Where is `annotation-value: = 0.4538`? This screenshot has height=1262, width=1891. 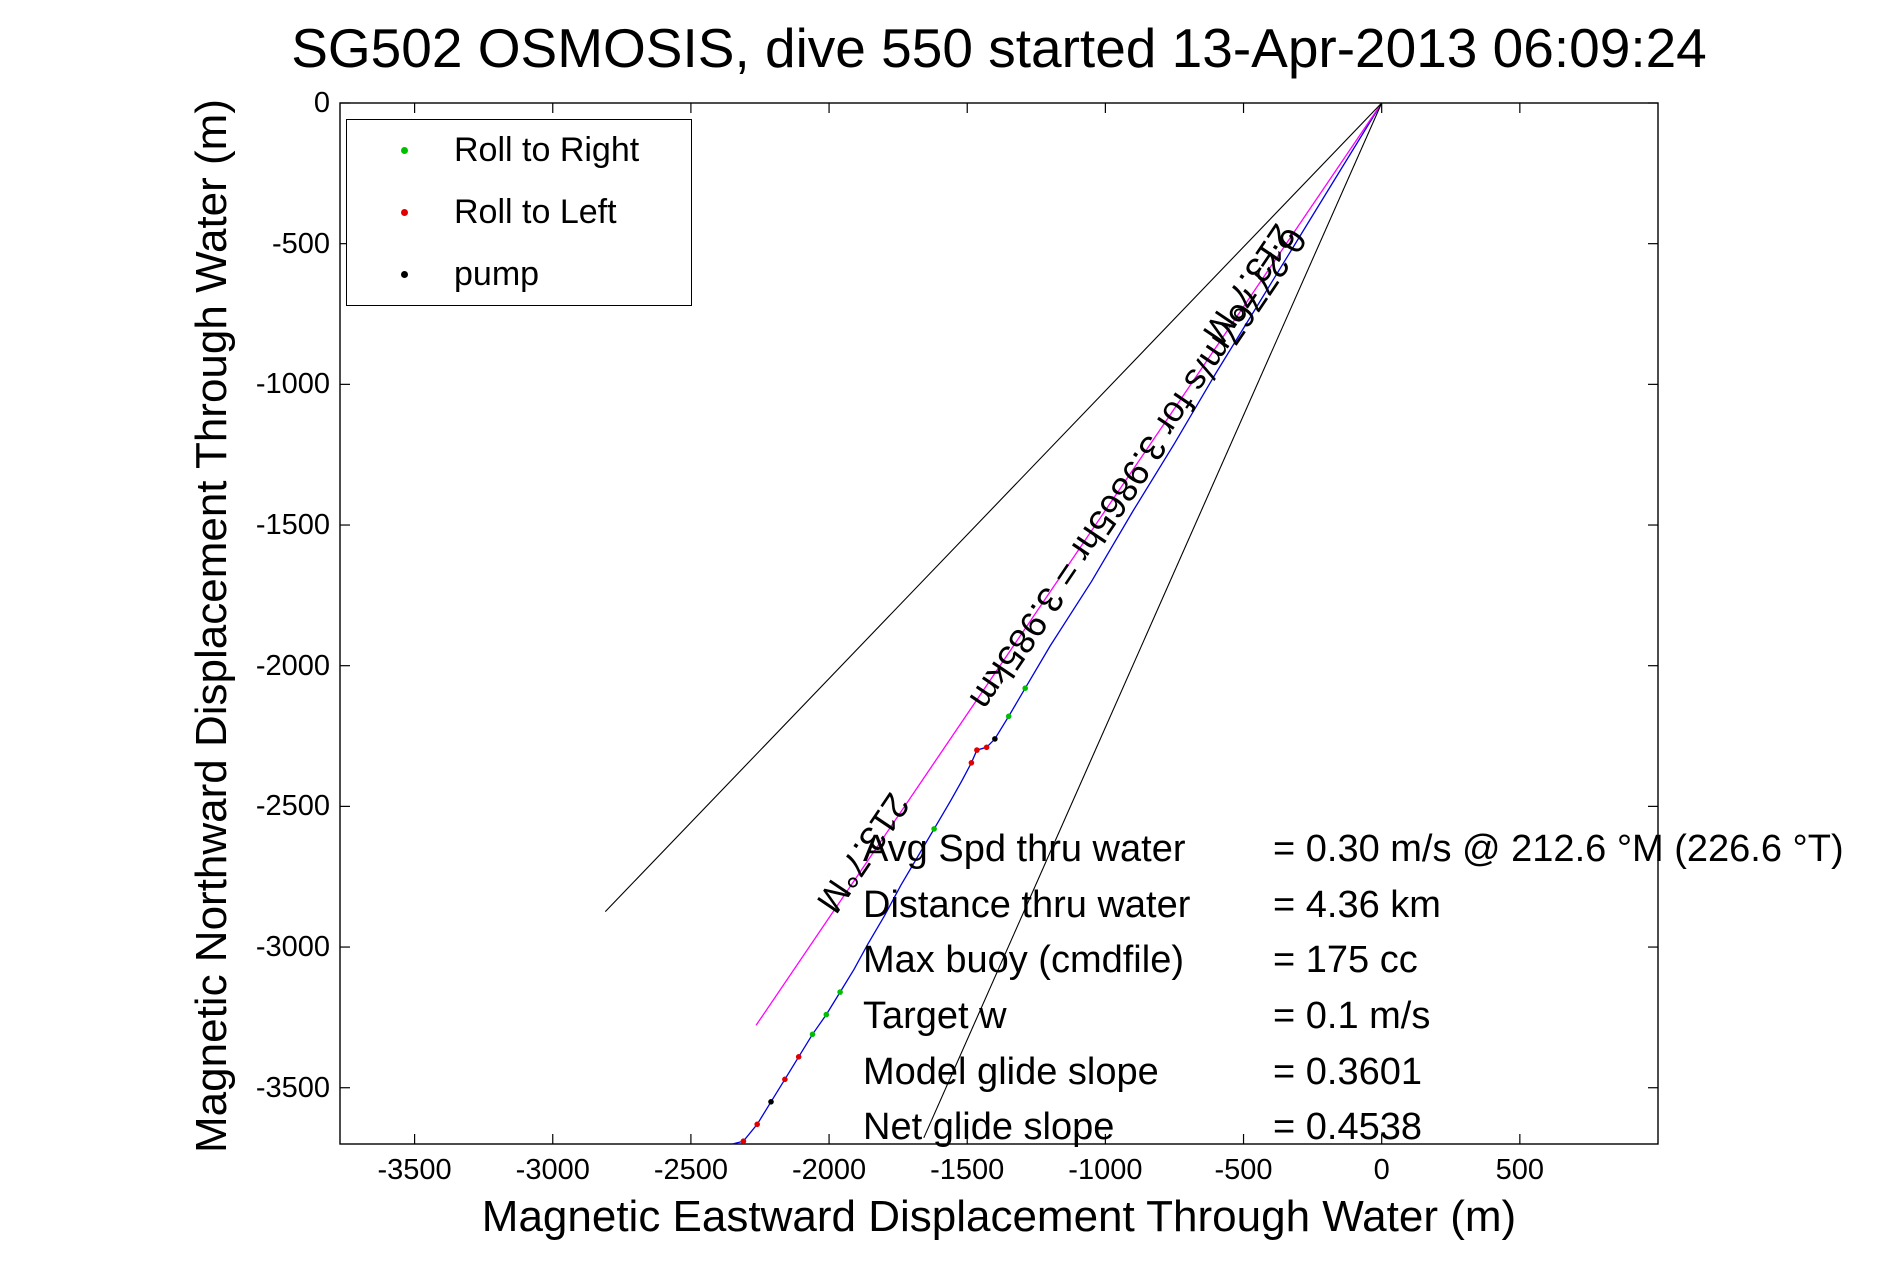
annotation-value: = 0.4538 is located at coordinates (1347, 1127).